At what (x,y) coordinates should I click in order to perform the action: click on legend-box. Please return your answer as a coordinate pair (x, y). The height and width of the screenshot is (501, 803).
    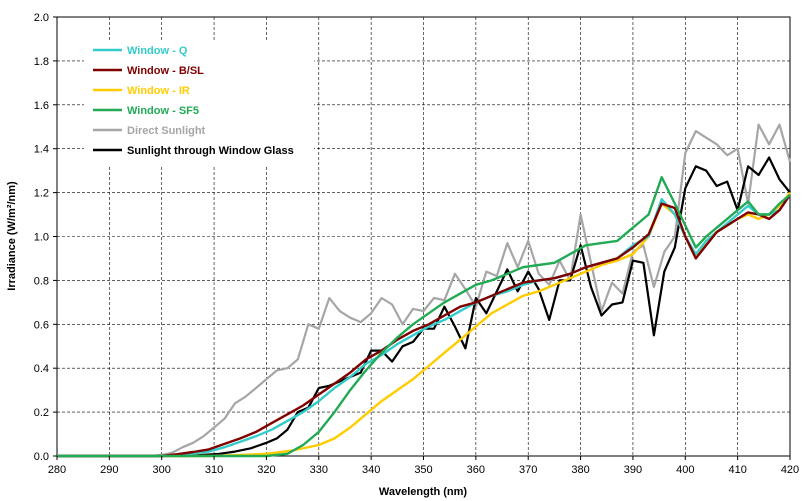
    Looking at the image, I should click on (199, 102).